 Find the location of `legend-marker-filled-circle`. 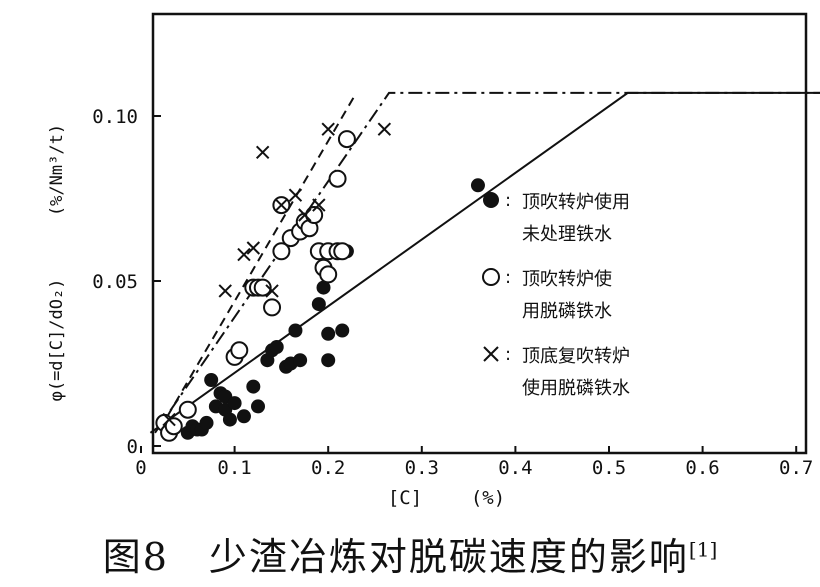

legend-marker-filled-circle is located at coordinates (491, 200).